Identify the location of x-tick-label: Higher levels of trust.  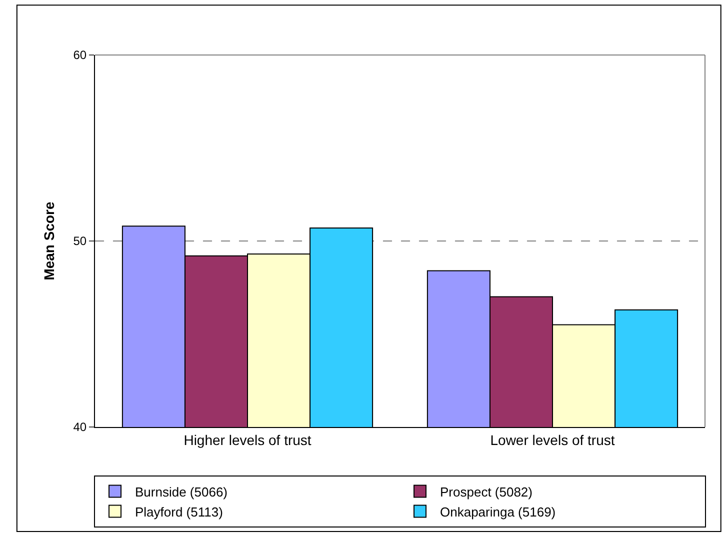
(248, 440).